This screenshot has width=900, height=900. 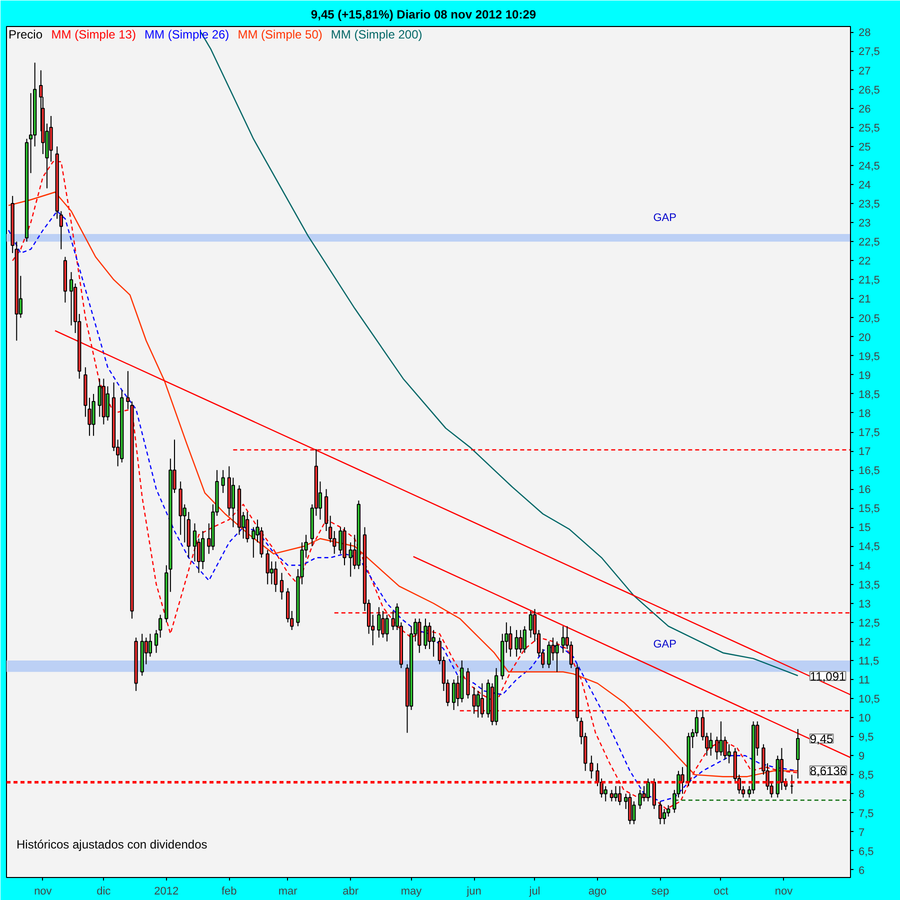 I want to click on band-label: GAP, so click(x=664, y=644).